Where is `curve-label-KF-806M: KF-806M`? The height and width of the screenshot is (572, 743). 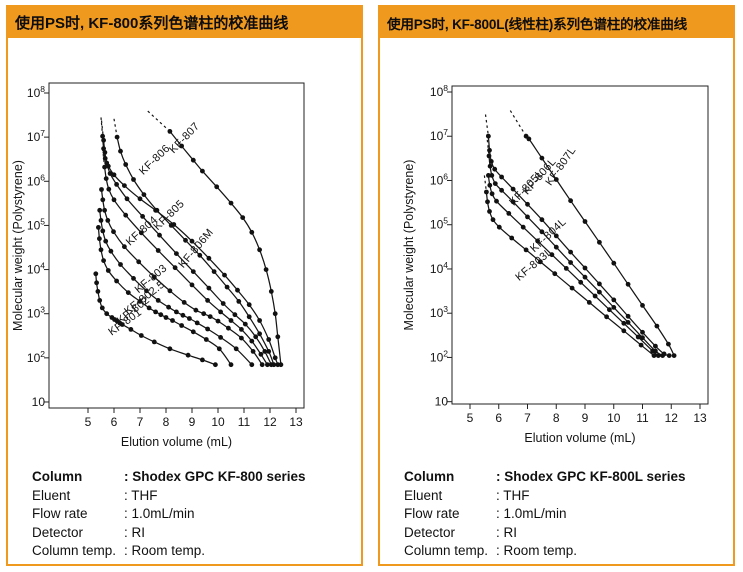 curve-label-KF-806M: KF-806M is located at coordinates (196, 249).